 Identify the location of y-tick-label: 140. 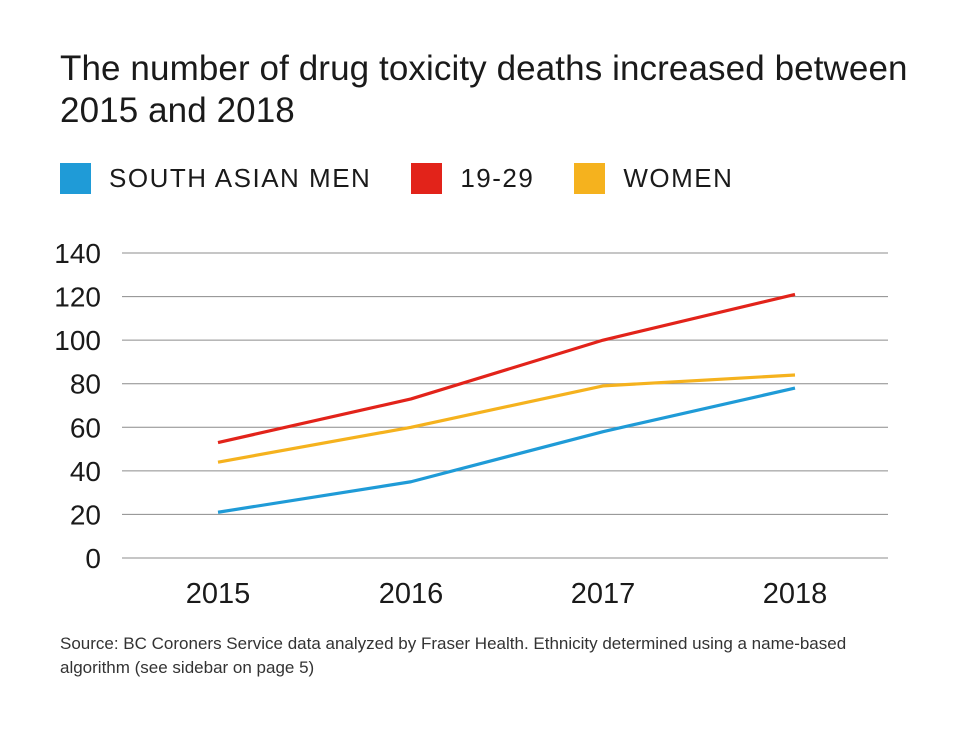
(77, 253).